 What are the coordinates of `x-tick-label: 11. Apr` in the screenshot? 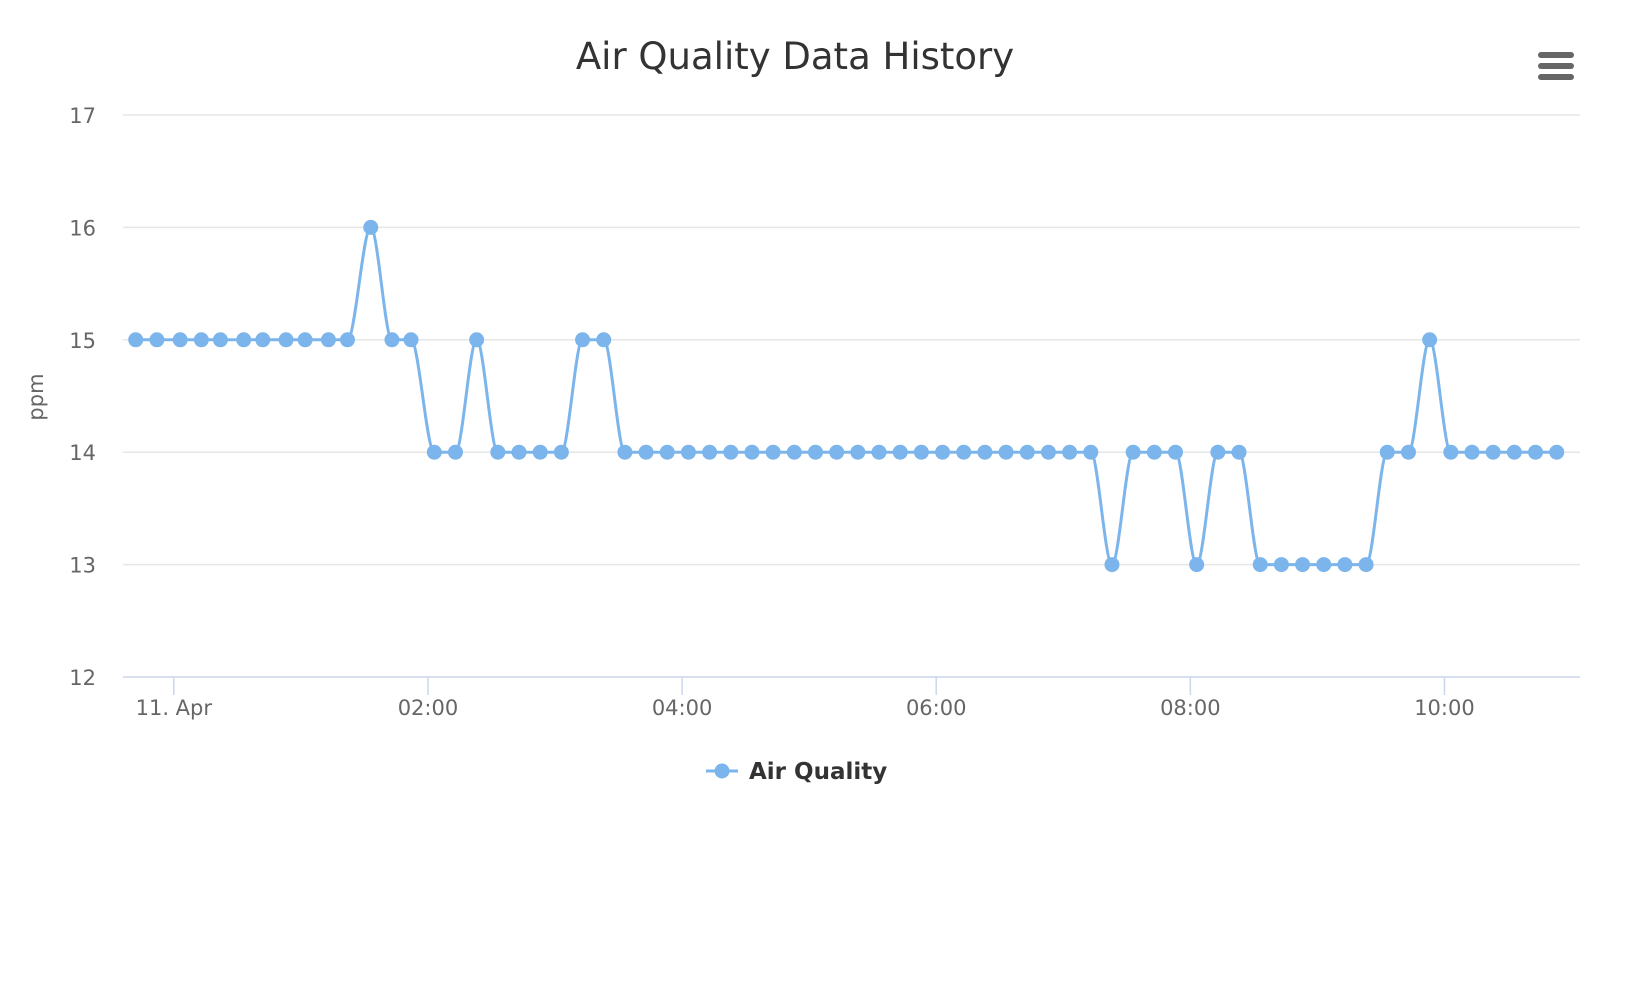 It's located at (174, 708).